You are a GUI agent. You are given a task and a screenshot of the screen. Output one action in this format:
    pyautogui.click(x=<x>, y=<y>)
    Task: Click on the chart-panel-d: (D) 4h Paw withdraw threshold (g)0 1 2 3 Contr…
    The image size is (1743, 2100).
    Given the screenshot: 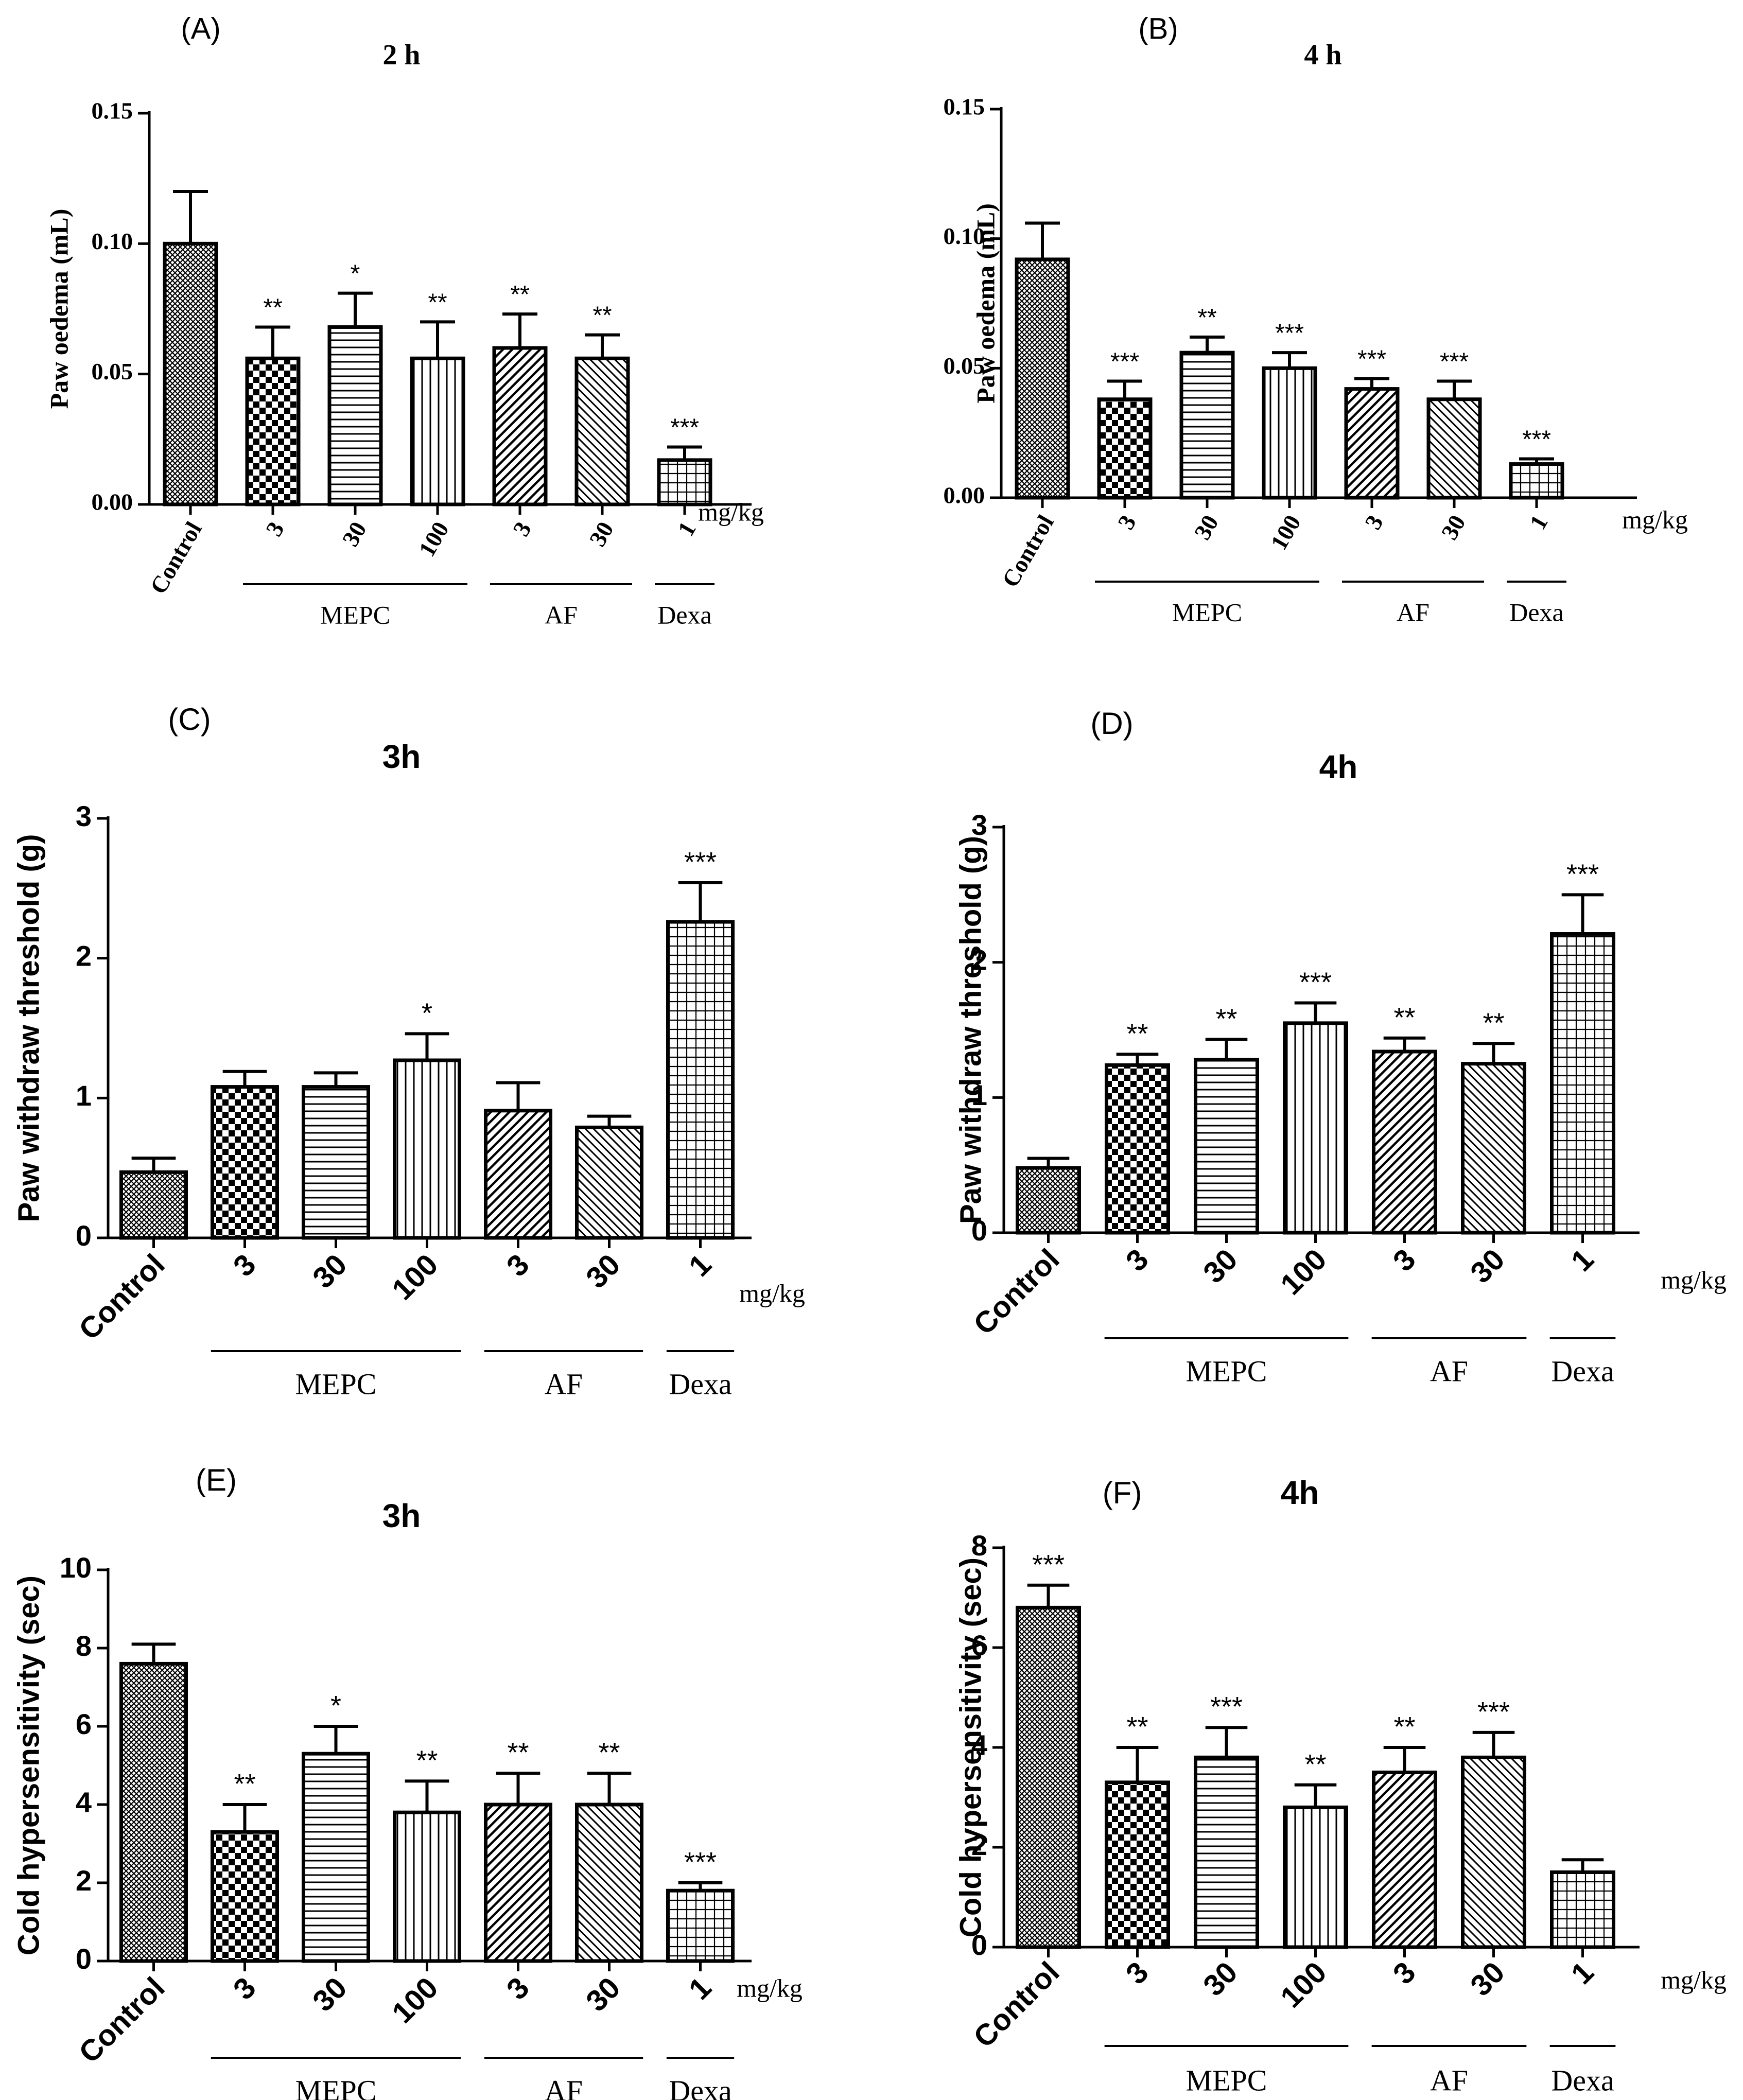 What is the action you would take?
    pyautogui.click(x=1340, y=1047)
    